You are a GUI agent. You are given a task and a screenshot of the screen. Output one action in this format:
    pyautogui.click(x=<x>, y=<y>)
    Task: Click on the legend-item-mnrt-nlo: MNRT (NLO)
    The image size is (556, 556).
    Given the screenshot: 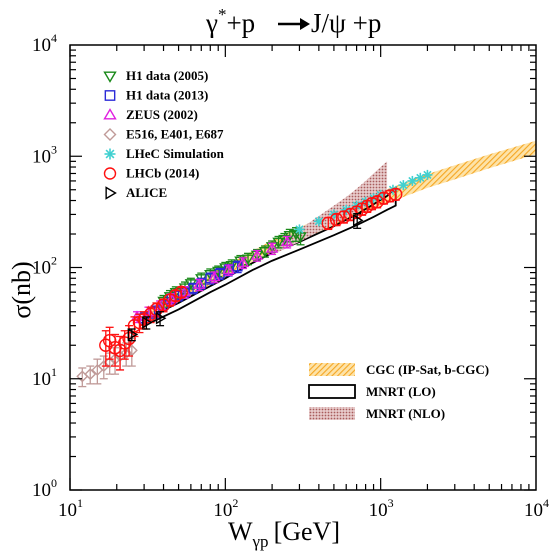 What is the action you would take?
    pyautogui.click(x=377, y=413)
    